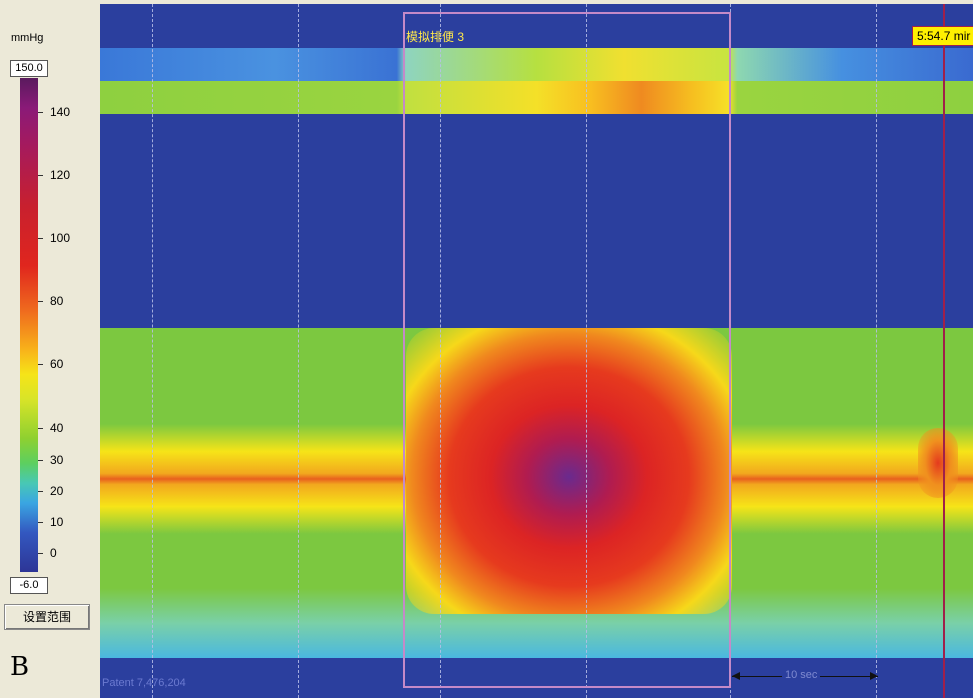 The image size is (973, 698). What do you see at coordinates (53, 553) in the screenshot?
I see `scale-tick-label: 0` at bounding box center [53, 553].